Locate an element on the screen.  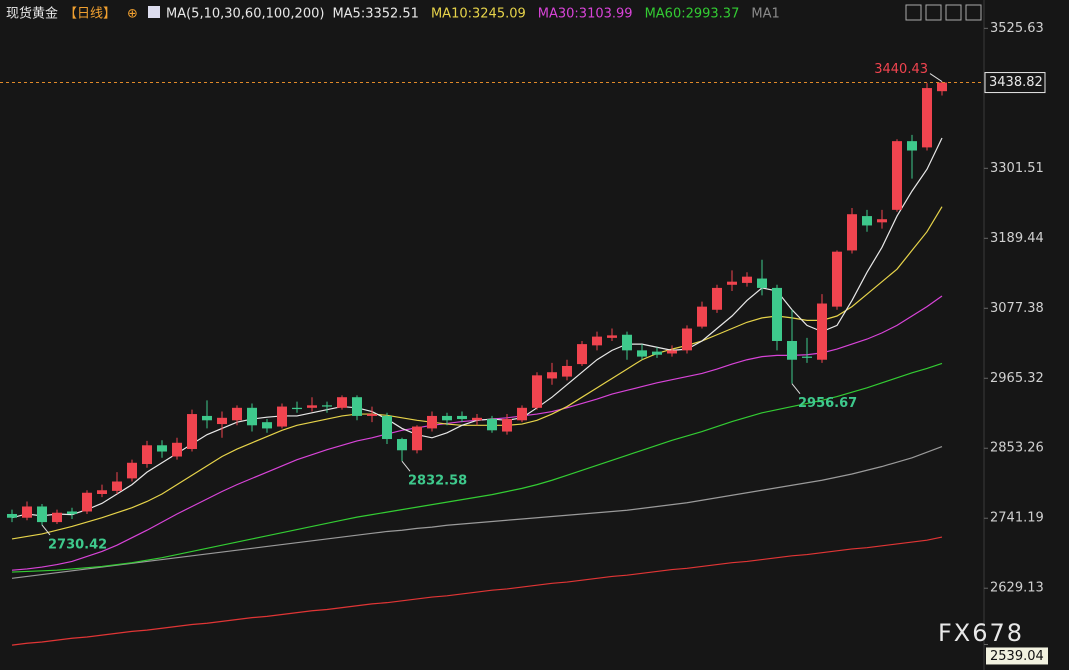
y-tick-label: 2853.26 is located at coordinates (1017, 448).